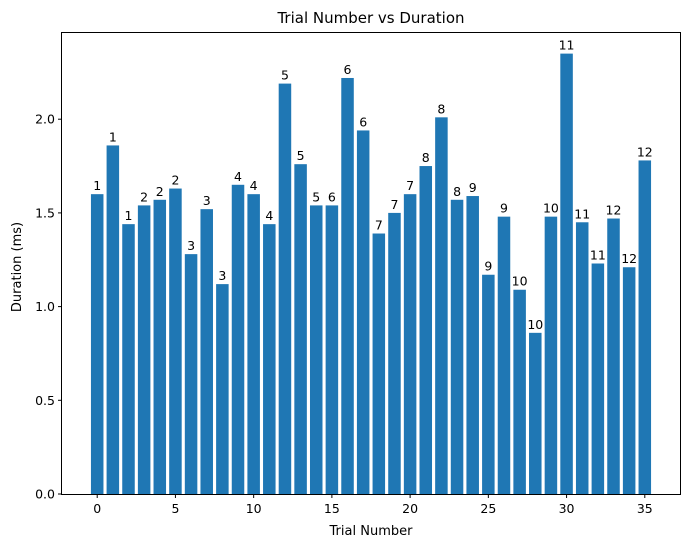 Image resolution: width=691 pixels, height=547 pixels. Describe the element at coordinates (45, 306) in the screenshot. I see `y-tick-label: 1.0` at that location.